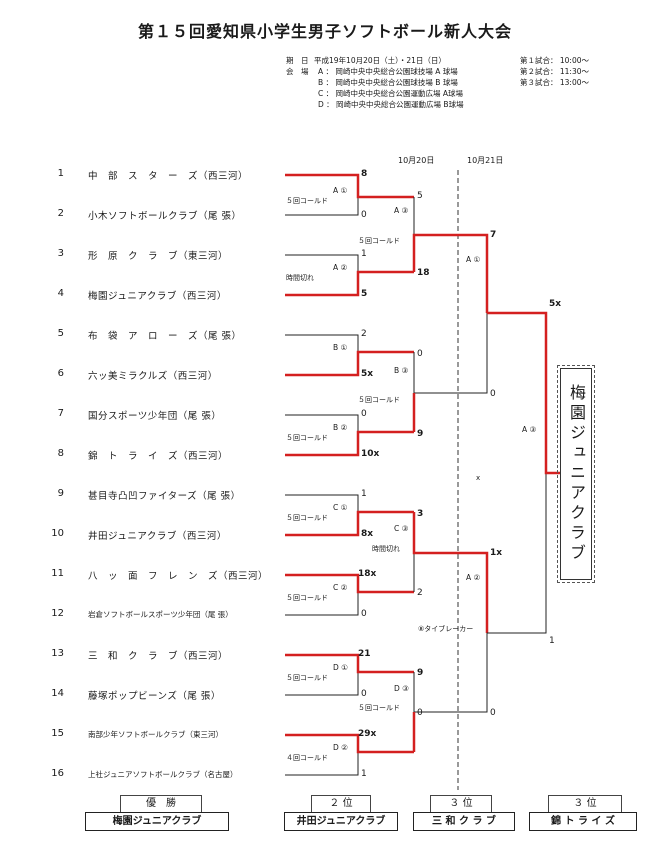  Describe the element at coordinates (60, 213) in the screenshot. I see `team-number: 2` at that location.